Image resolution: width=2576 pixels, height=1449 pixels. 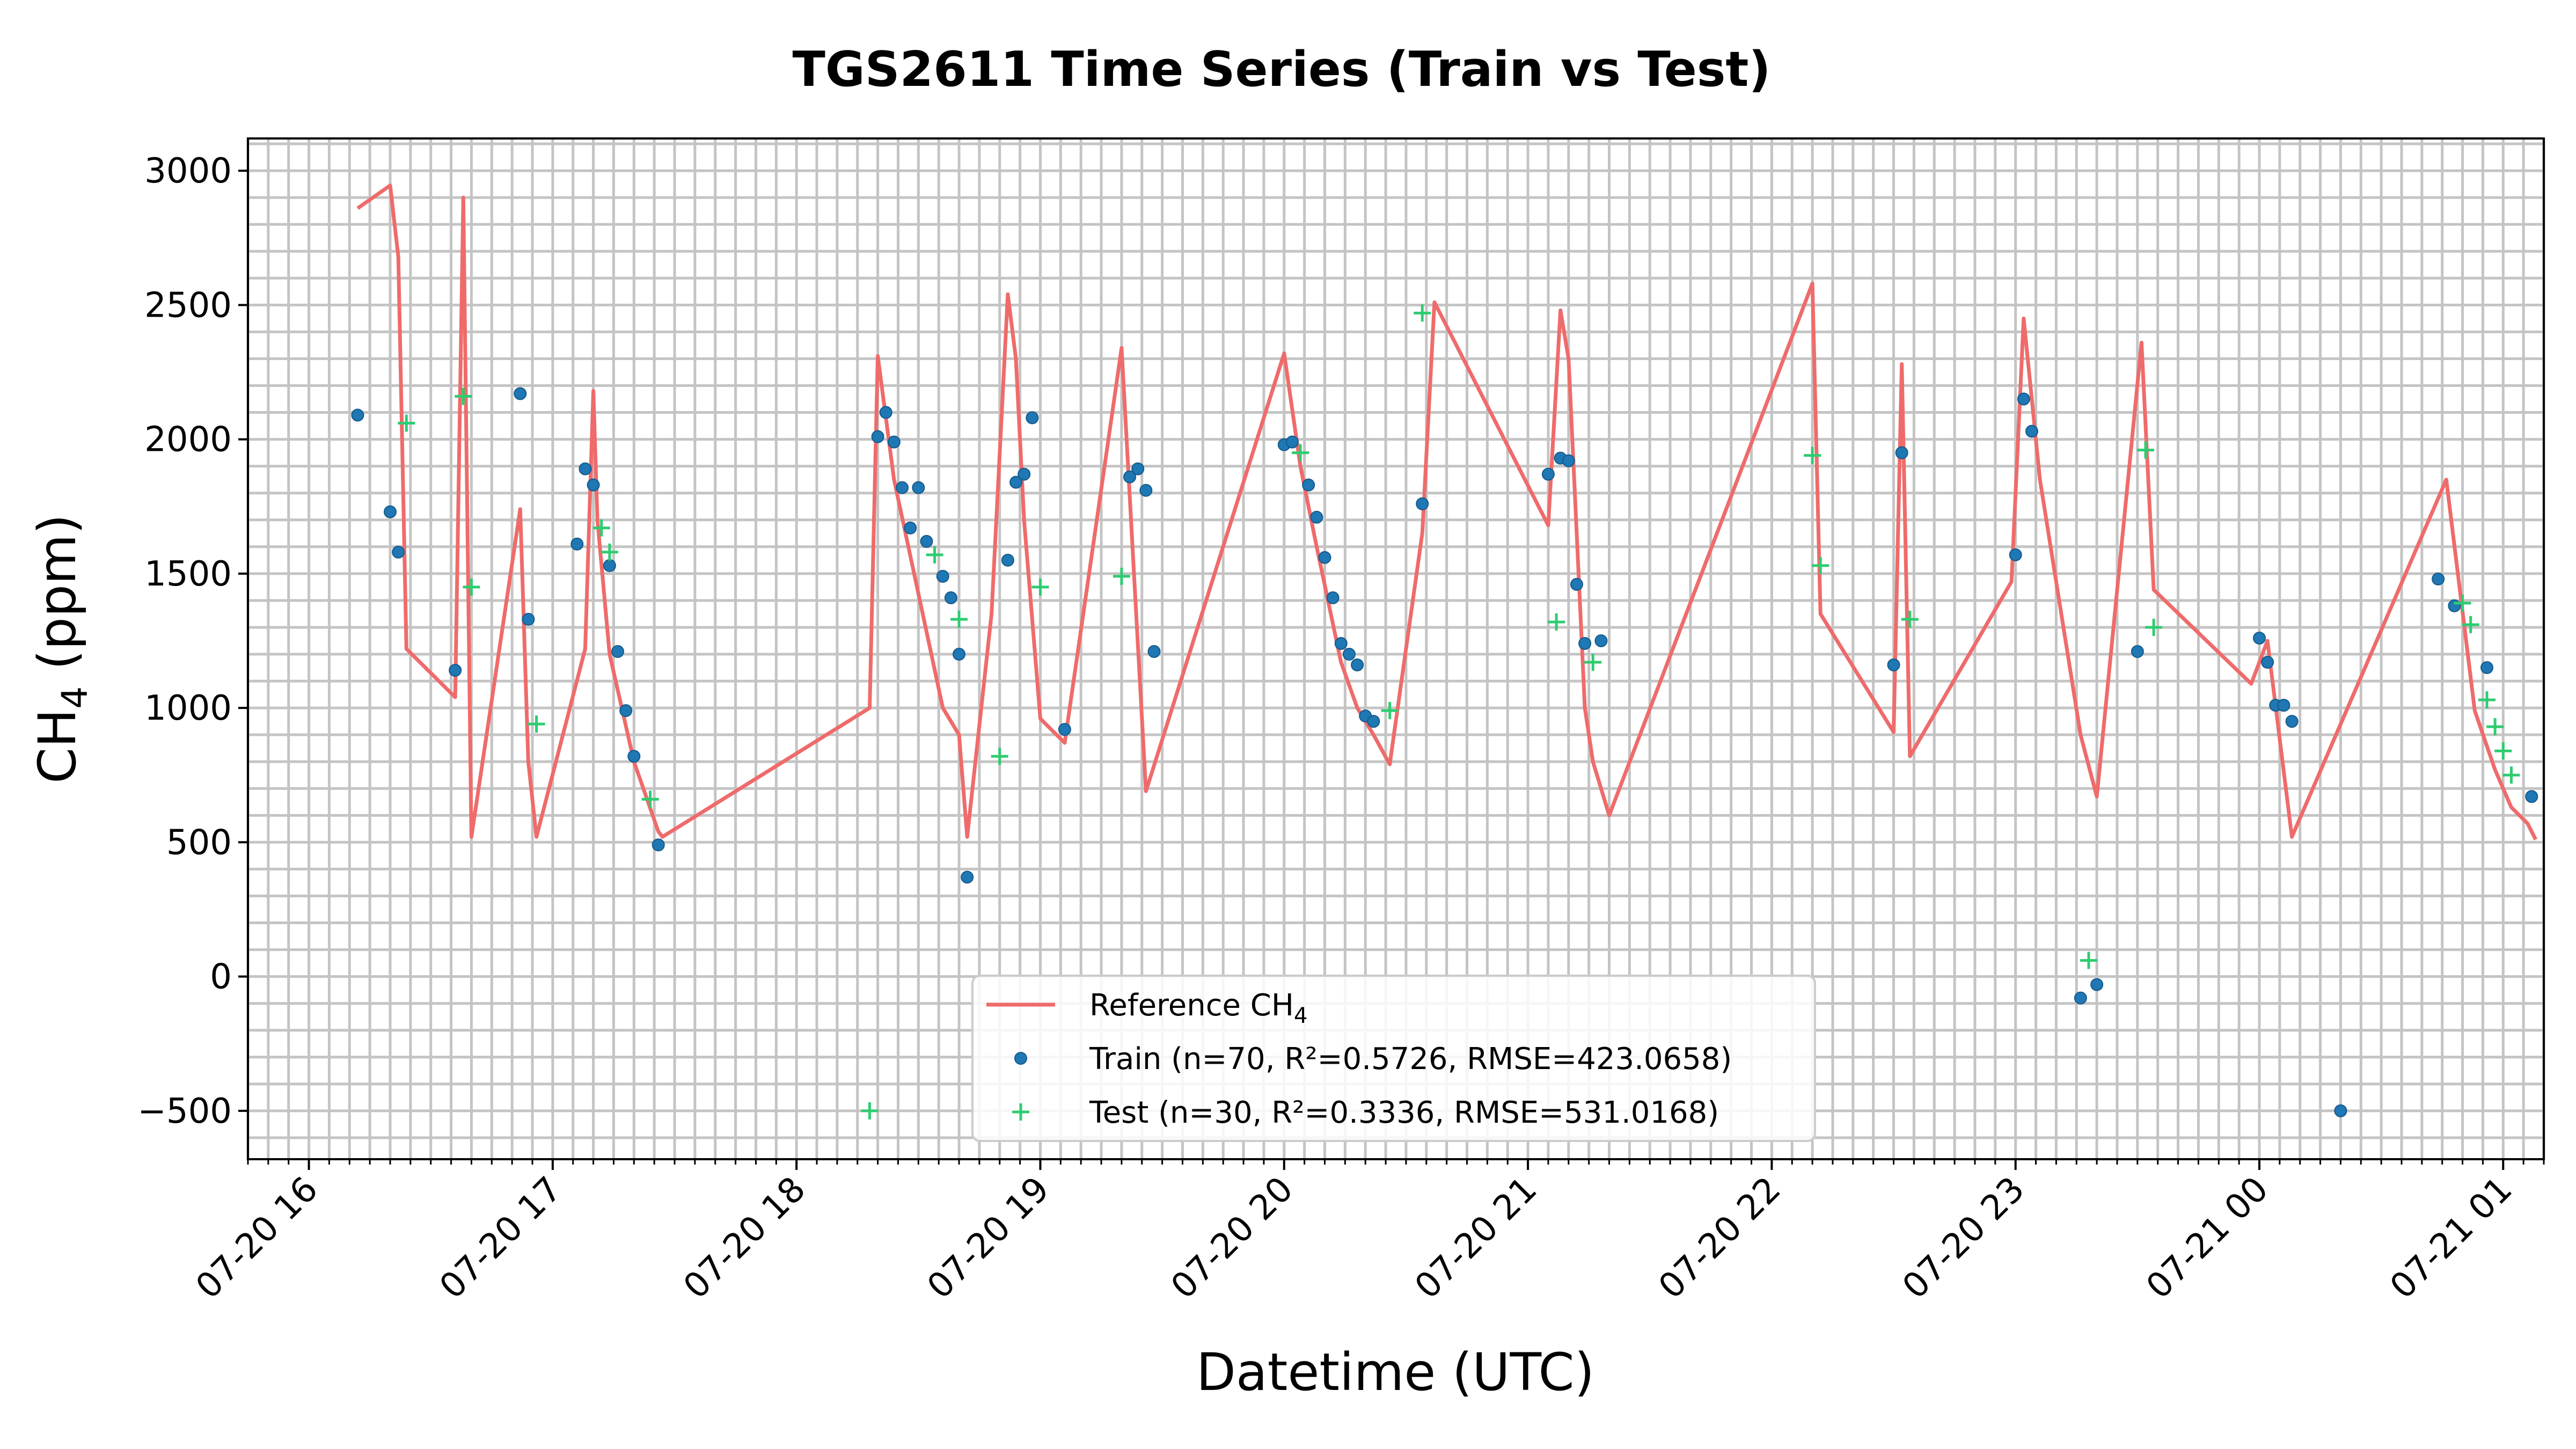 I want to click on y-tick-label: 1500, so click(x=188, y=574).